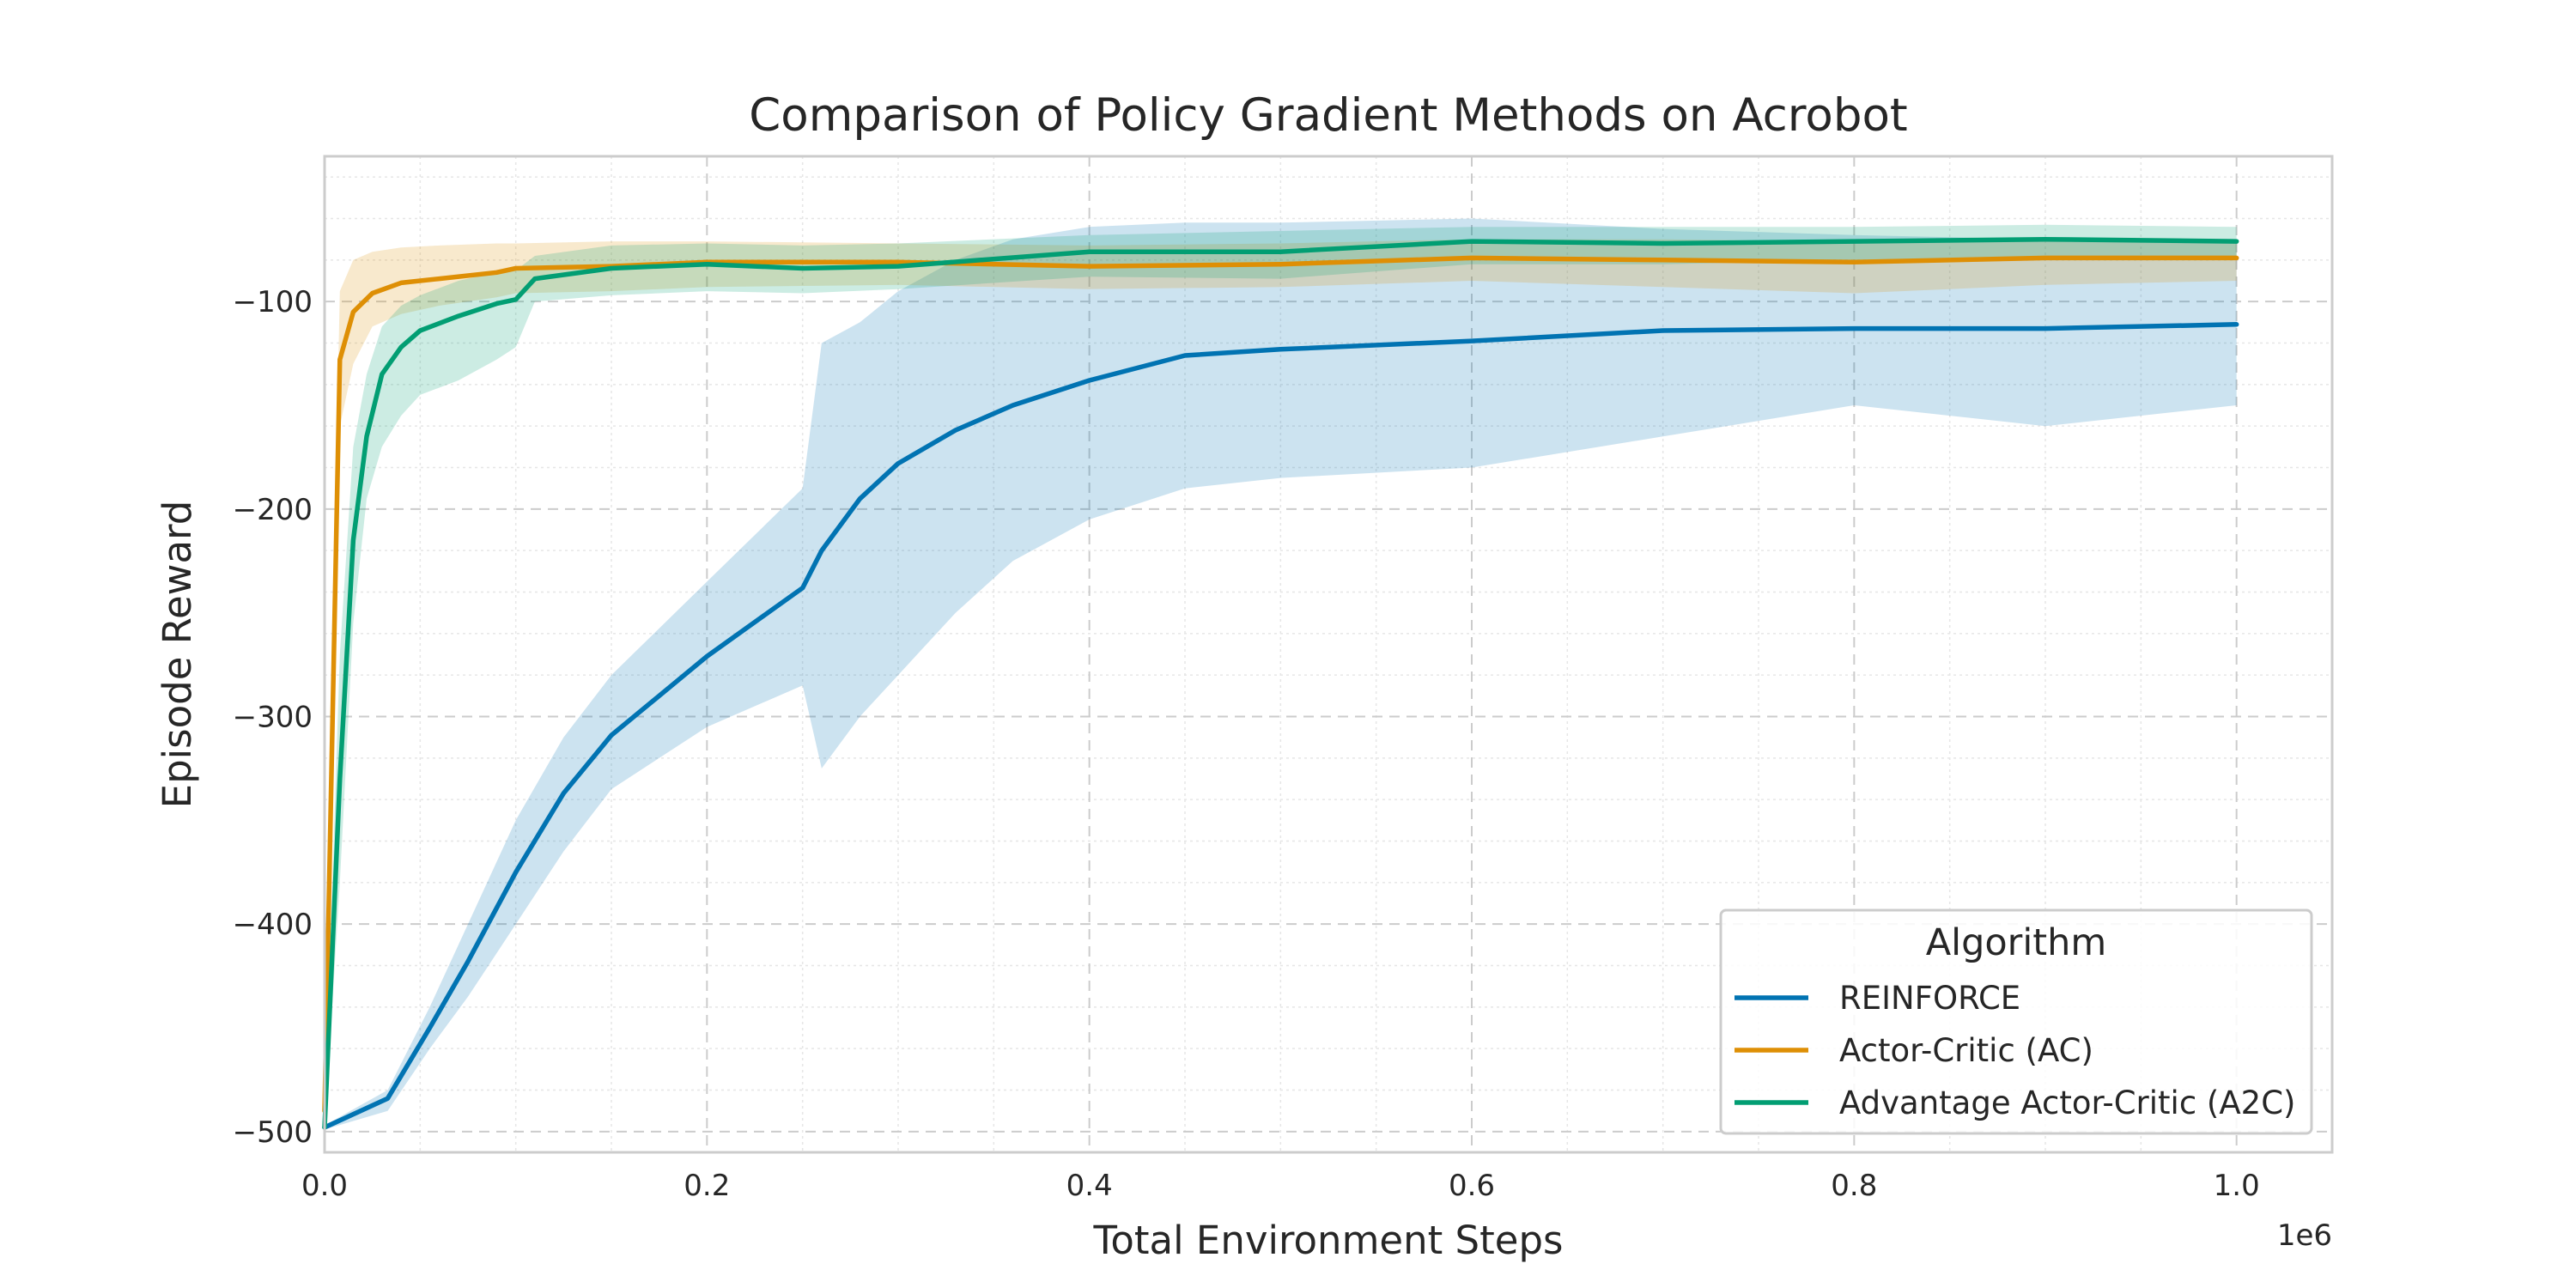  Describe the element at coordinates (273, 718) in the screenshot. I see `y-tick-label: −300` at that location.